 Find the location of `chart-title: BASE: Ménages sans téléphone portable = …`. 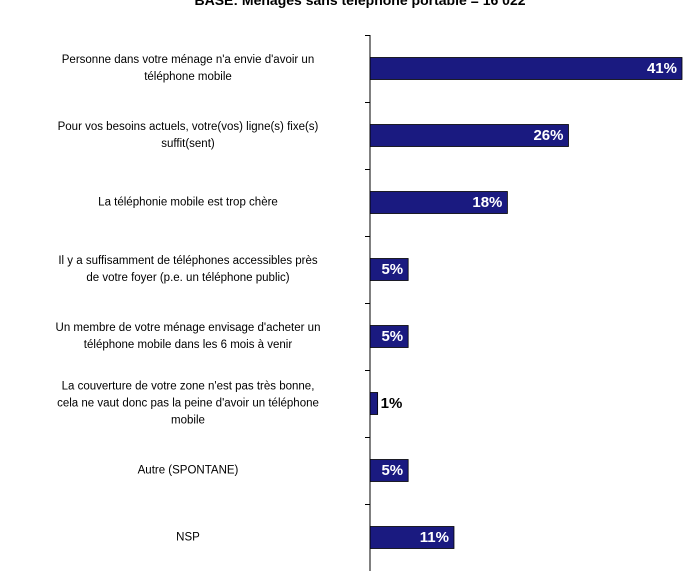

chart-title: BASE: Ménages sans téléphone portable = … is located at coordinates (359, 4).